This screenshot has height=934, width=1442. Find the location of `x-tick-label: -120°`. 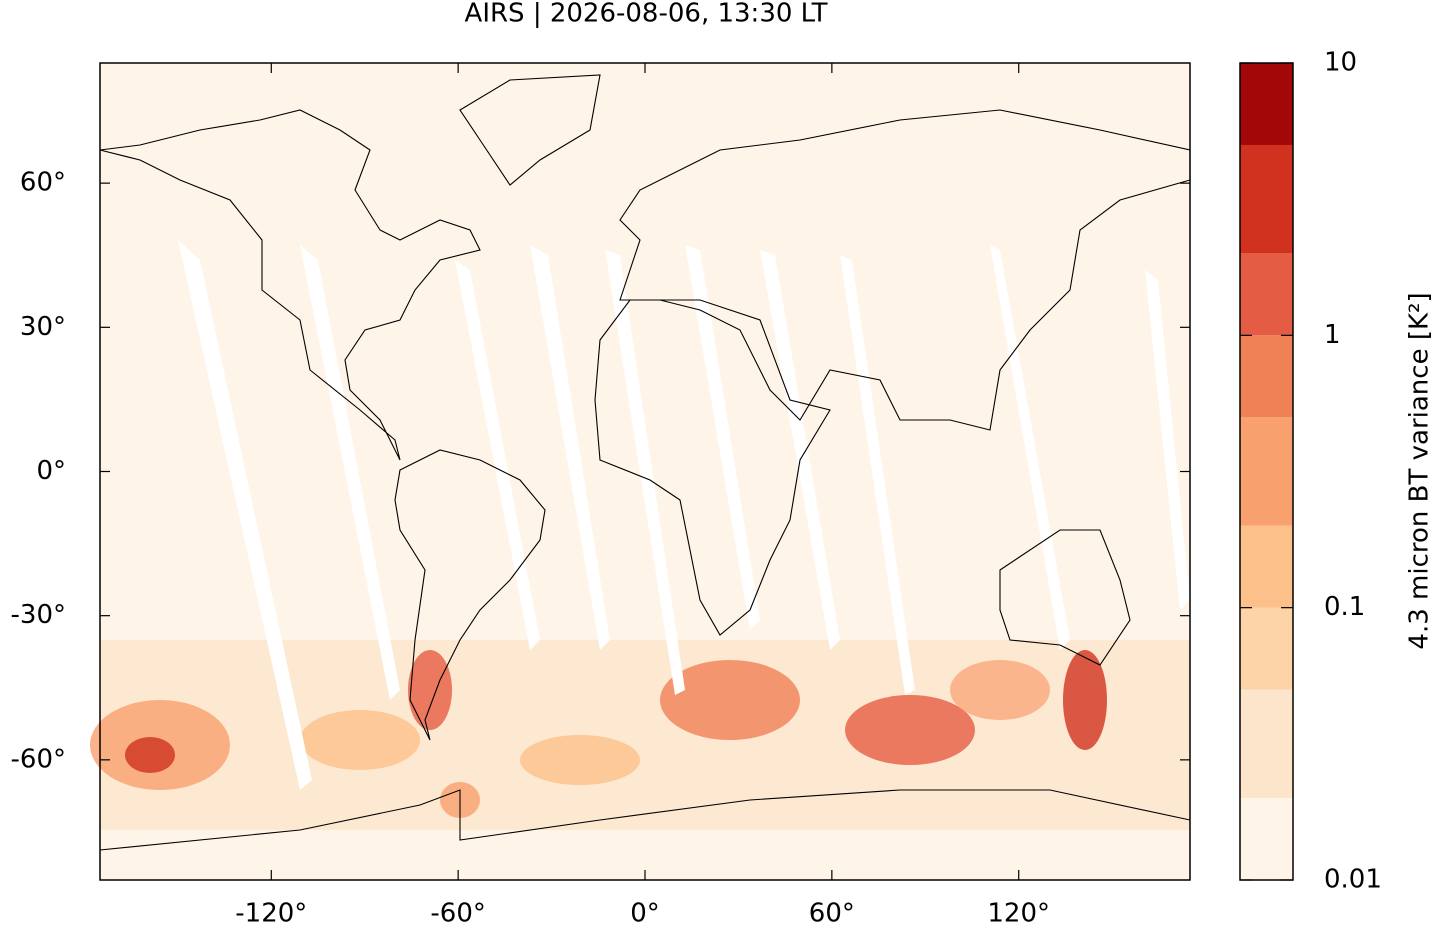

x-tick-label: -120° is located at coordinates (271, 914).